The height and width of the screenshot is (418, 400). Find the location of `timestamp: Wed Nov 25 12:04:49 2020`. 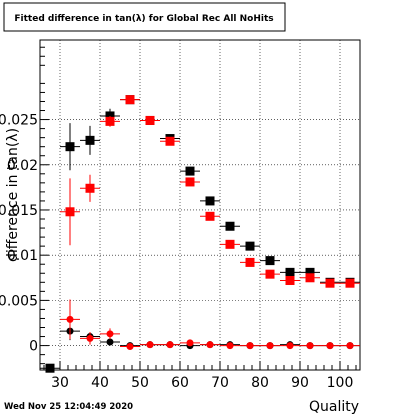

timestamp: Wed Nov 25 12:04:49 2020 is located at coordinates (68, 407).